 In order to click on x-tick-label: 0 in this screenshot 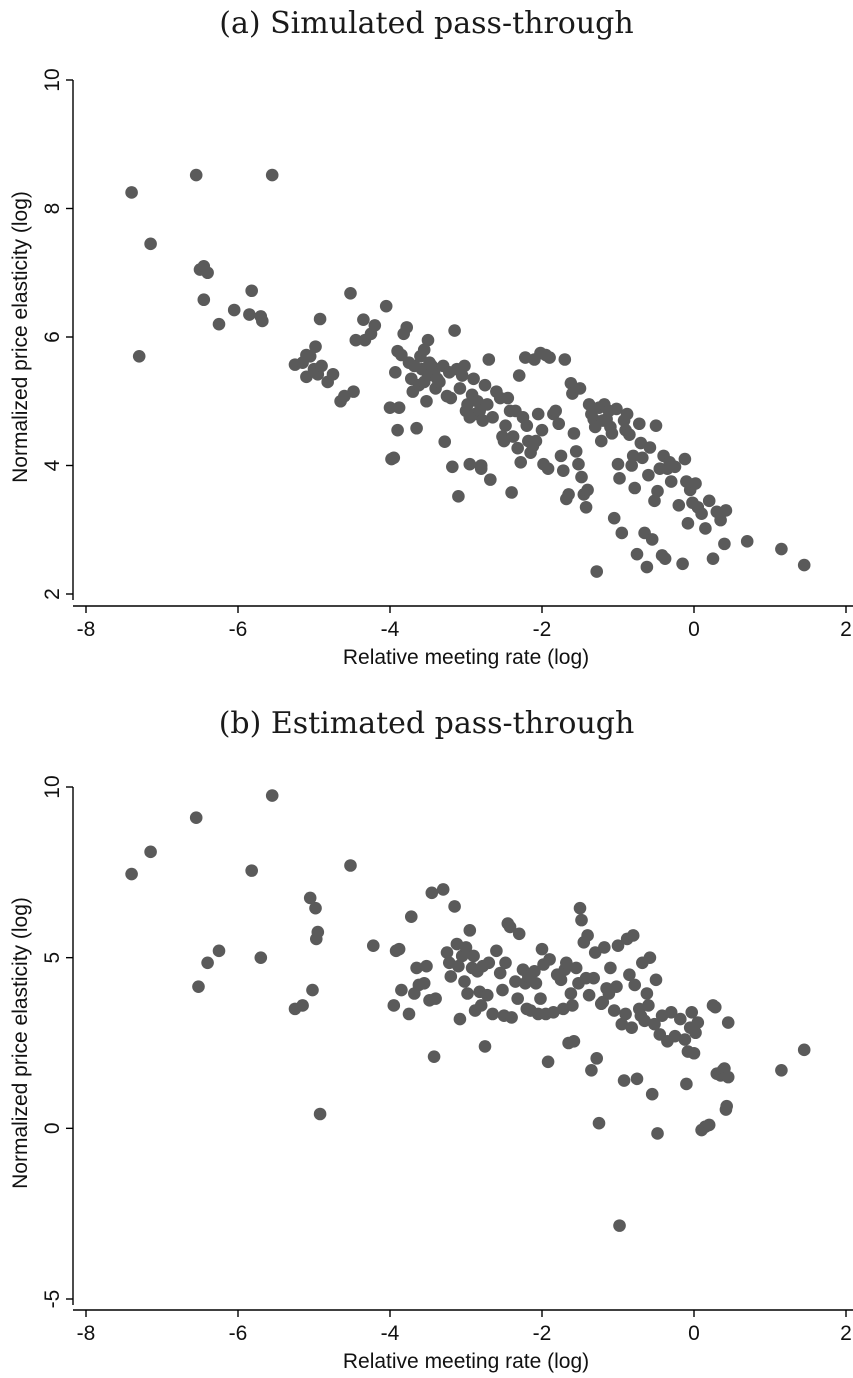, I will do `click(694, 1333)`.